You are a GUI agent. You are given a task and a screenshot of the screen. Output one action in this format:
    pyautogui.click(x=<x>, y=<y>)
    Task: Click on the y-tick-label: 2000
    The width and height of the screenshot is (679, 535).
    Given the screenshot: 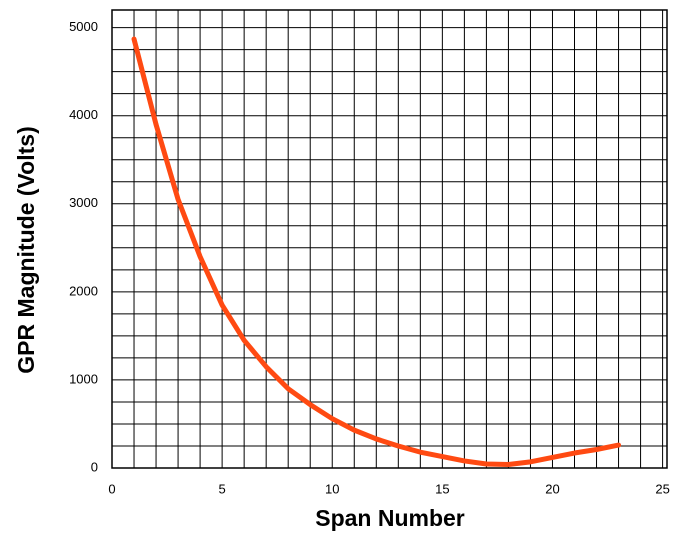 What is the action you would take?
    pyautogui.click(x=83, y=290)
    